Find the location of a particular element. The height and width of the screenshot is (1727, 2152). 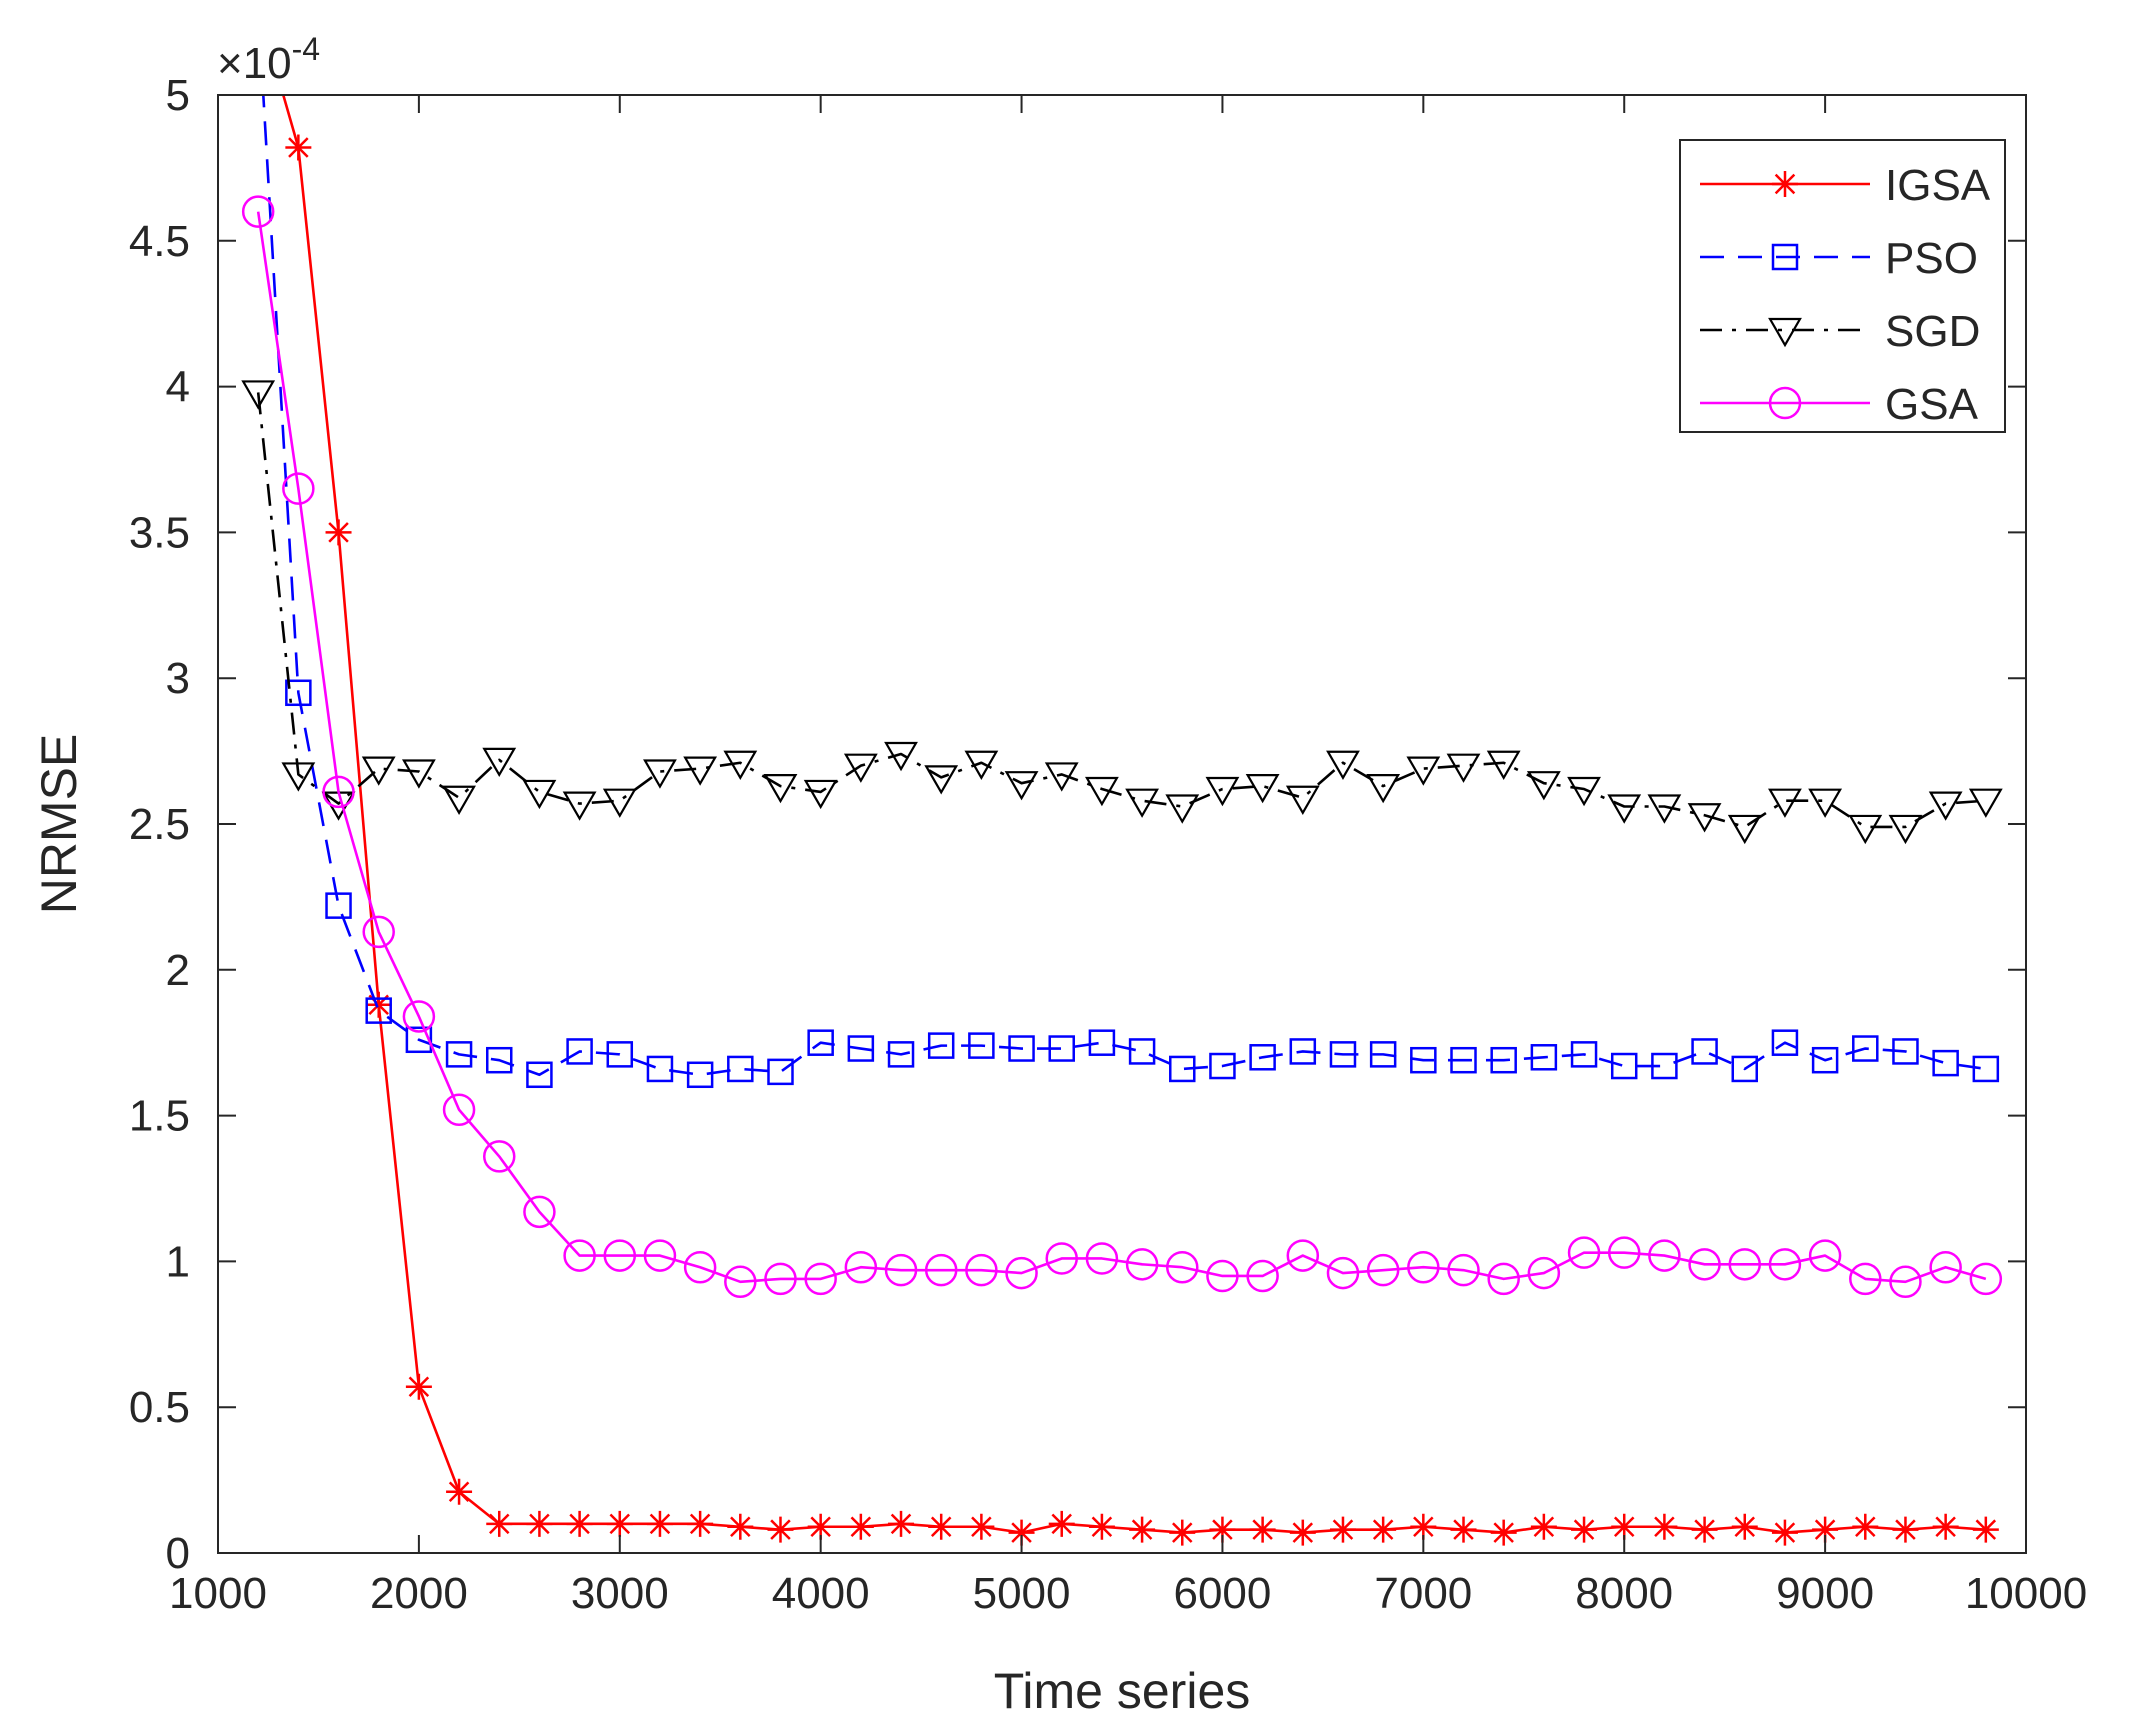

x-tick-label: 10000 is located at coordinates (2026, 1593).